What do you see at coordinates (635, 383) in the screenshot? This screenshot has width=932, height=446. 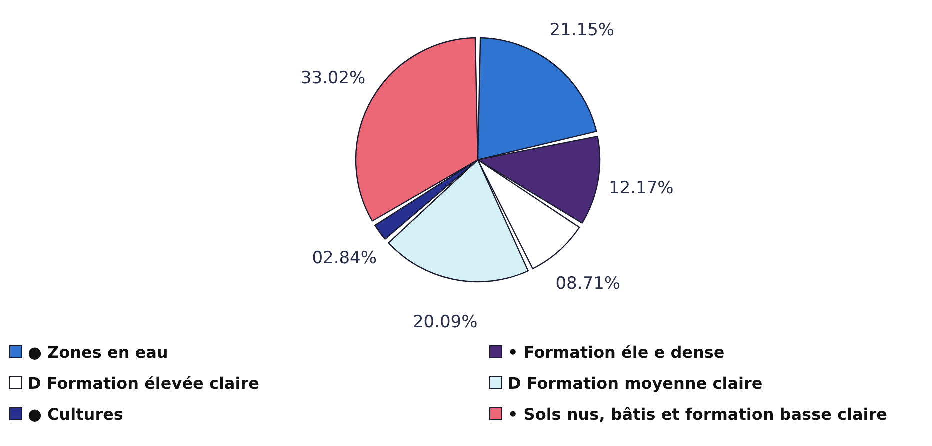 I see `legend-label: D Formation moyenne claire` at bounding box center [635, 383].